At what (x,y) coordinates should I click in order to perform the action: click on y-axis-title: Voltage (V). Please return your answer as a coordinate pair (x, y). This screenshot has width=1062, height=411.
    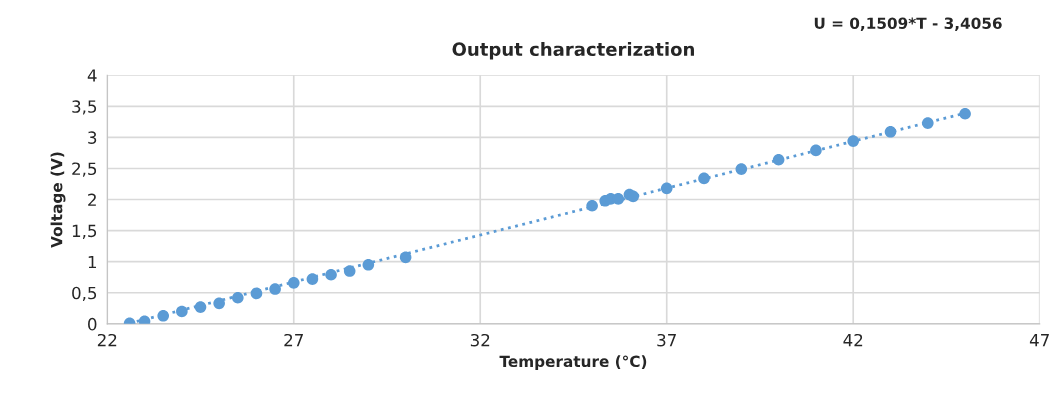
    Looking at the image, I should click on (58, 200).